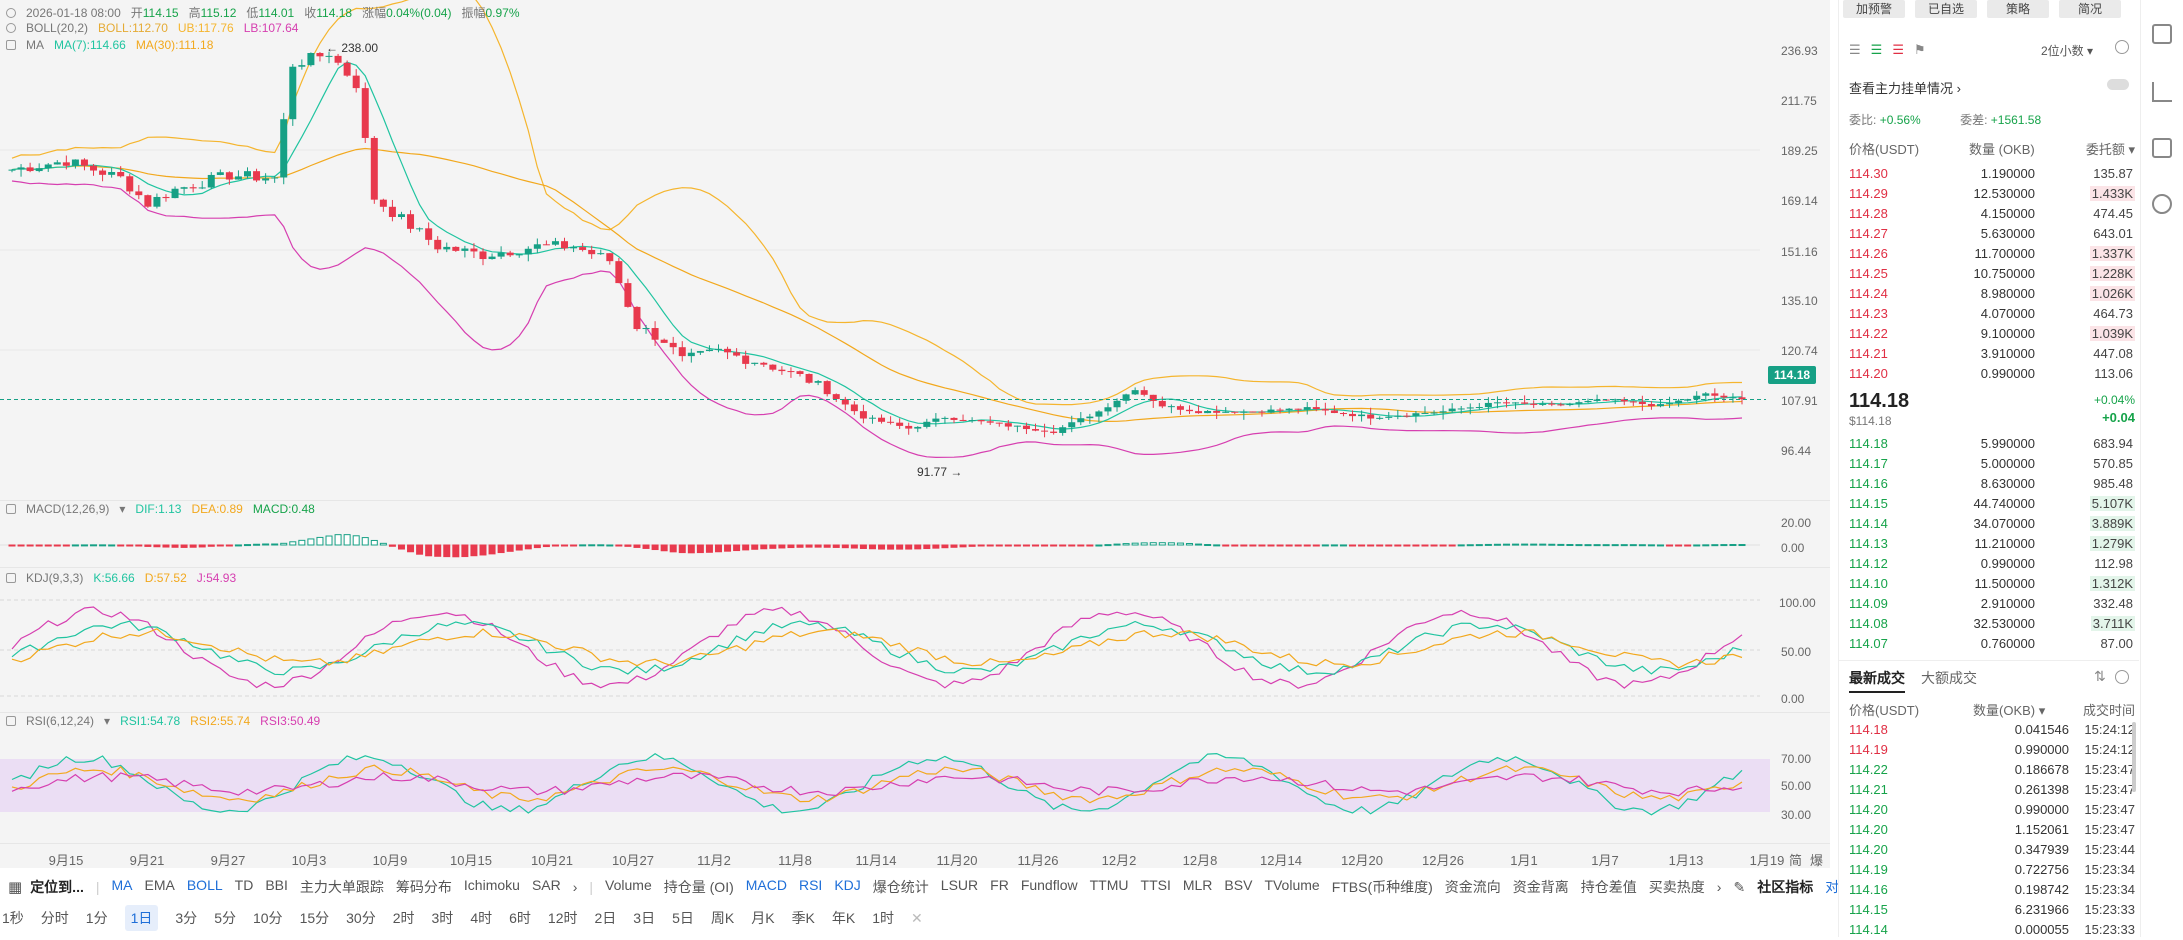 The height and width of the screenshot is (940, 2183). What do you see at coordinates (1919, 49) in the screenshot?
I see `flag-icon: ⚑` at bounding box center [1919, 49].